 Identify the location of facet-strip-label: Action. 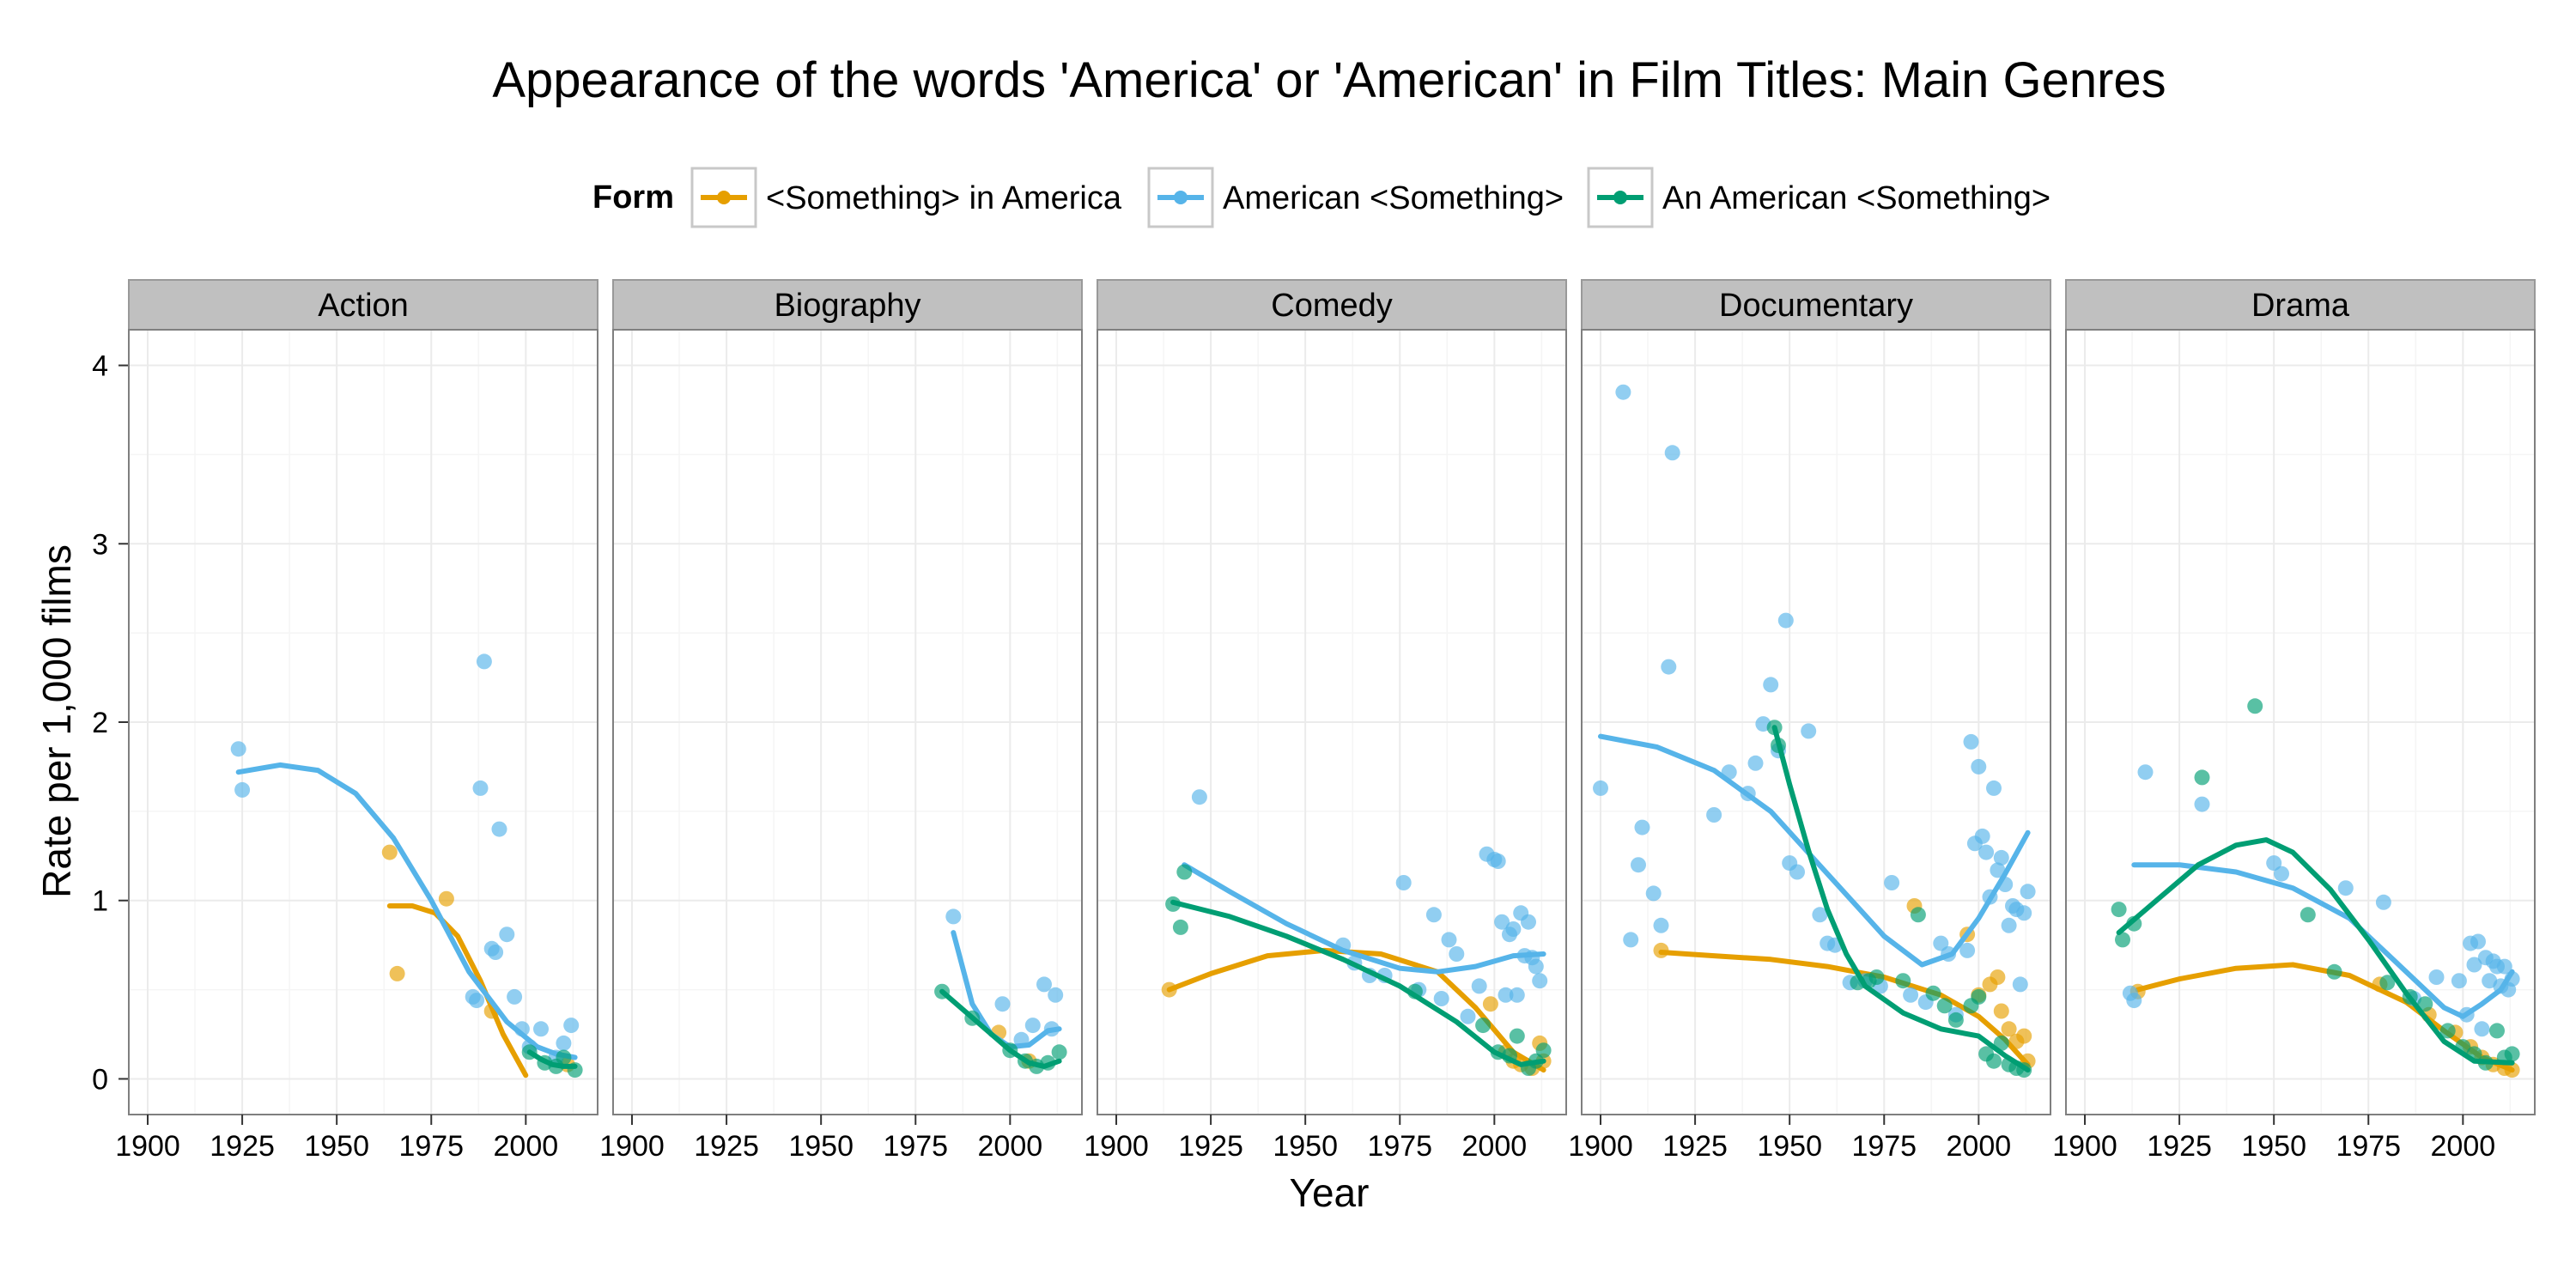
(364, 306).